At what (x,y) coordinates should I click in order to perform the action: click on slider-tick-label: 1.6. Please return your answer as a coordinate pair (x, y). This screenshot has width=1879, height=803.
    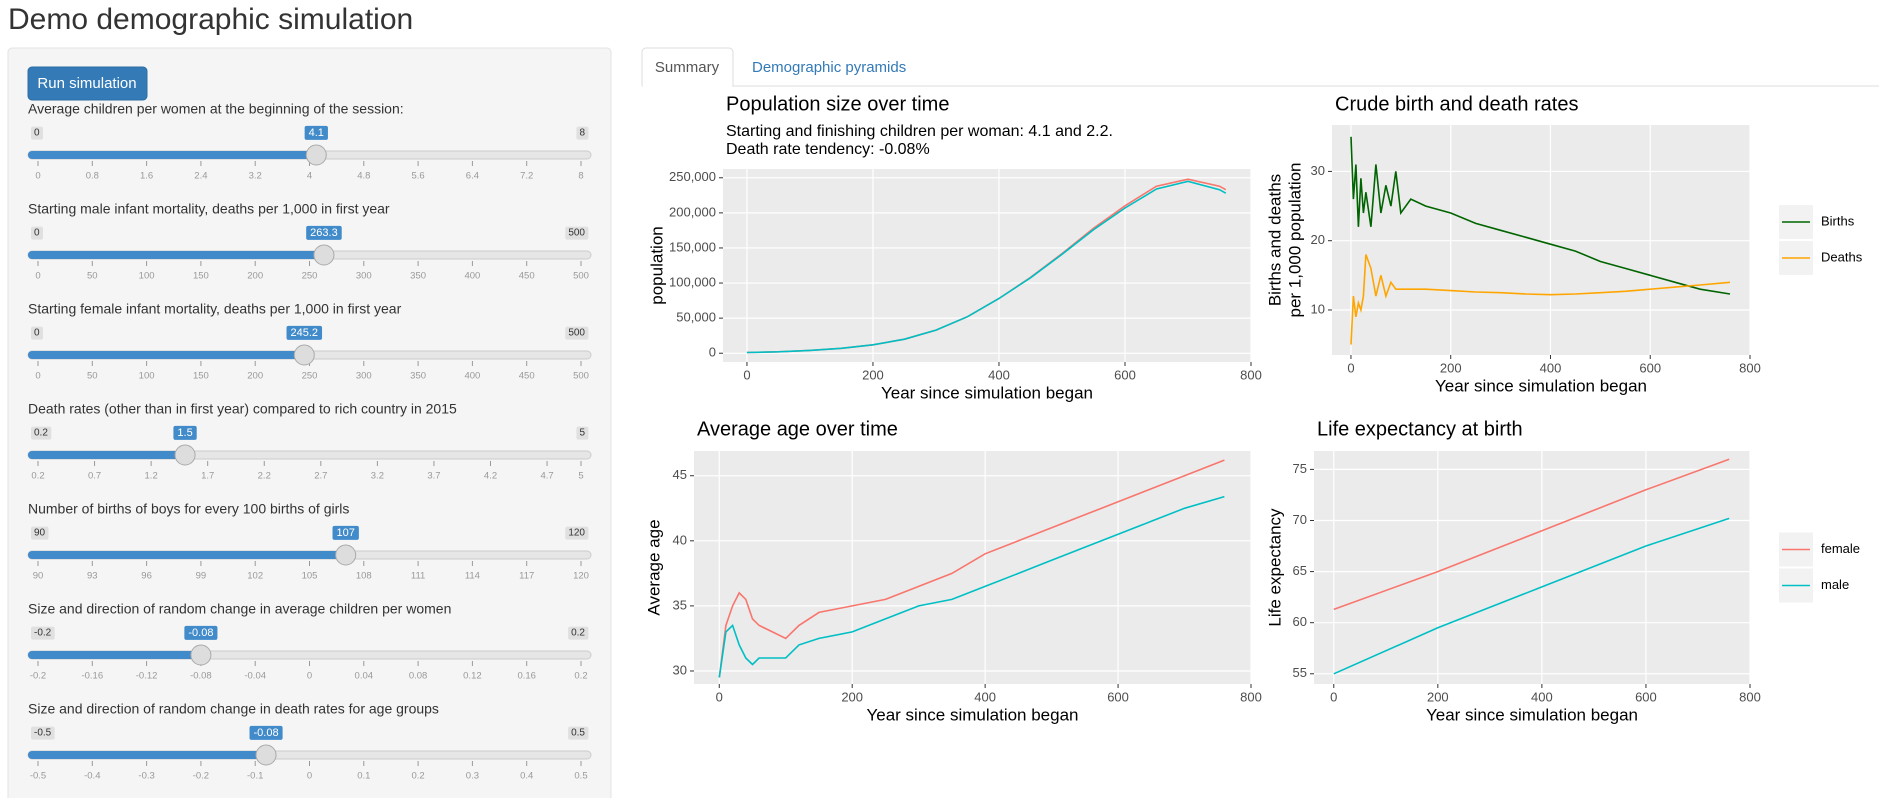
    Looking at the image, I should click on (146, 176).